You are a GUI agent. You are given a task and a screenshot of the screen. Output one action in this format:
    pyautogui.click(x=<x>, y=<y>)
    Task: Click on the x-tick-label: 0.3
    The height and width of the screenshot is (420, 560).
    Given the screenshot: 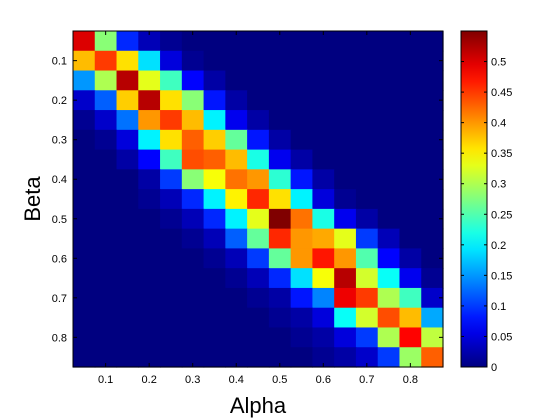 What is the action you would take?
    pyautogui.click(x=192, y=380)
    